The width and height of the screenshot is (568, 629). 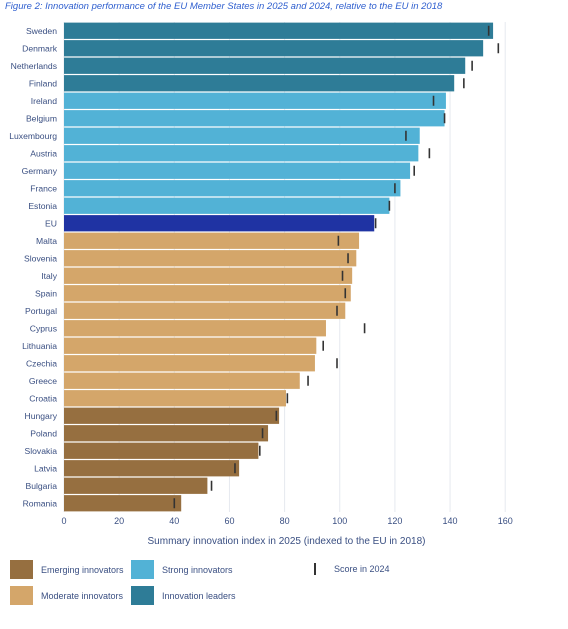 I want to click on bar-slovakia, so click(x=161, y=450).